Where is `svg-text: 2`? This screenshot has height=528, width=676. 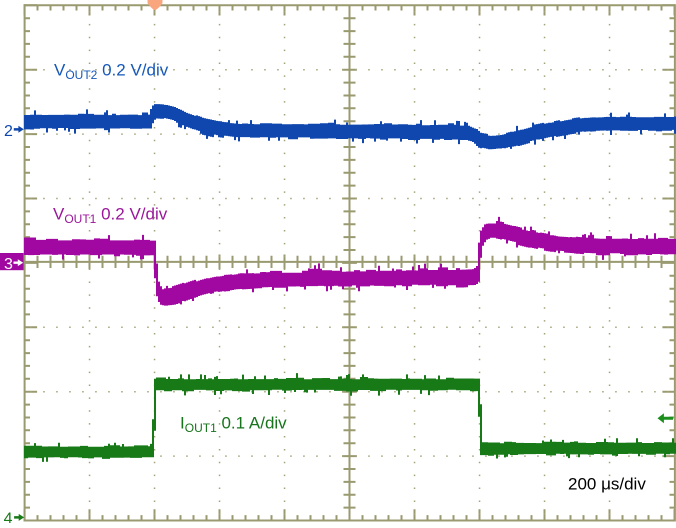 svg-text: 2 is located at coordinates (8, 131).